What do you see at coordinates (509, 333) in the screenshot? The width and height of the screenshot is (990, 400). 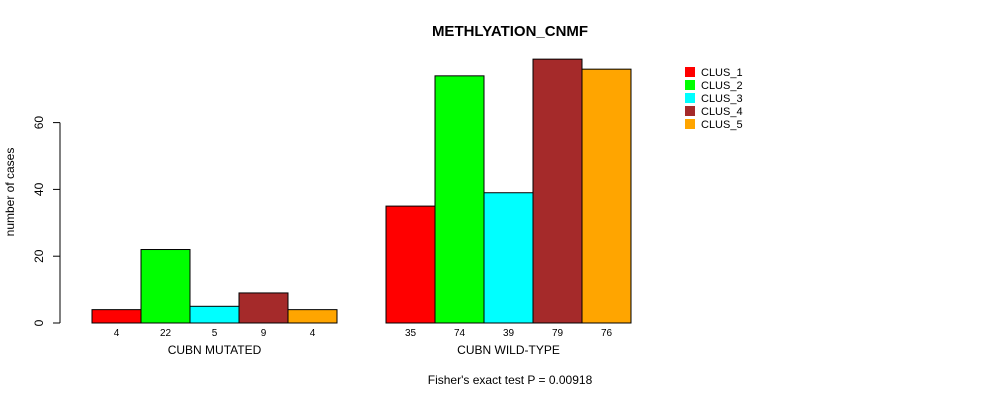 I see `count-label: 39` at bounding box center [509, 333].